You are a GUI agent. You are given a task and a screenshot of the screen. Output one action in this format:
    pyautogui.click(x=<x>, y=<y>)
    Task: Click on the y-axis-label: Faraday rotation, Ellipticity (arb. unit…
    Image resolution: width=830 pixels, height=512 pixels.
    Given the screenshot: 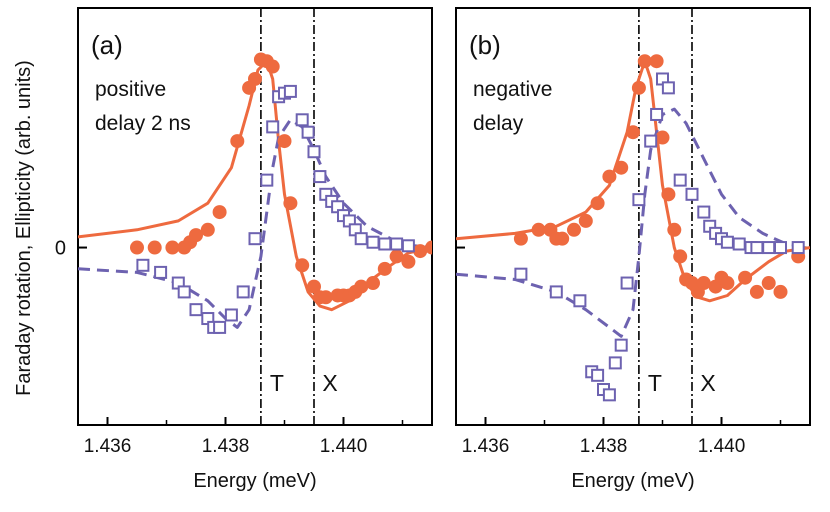 What is the action you would take?
    pyautogui.click(x=24, y=228)
    